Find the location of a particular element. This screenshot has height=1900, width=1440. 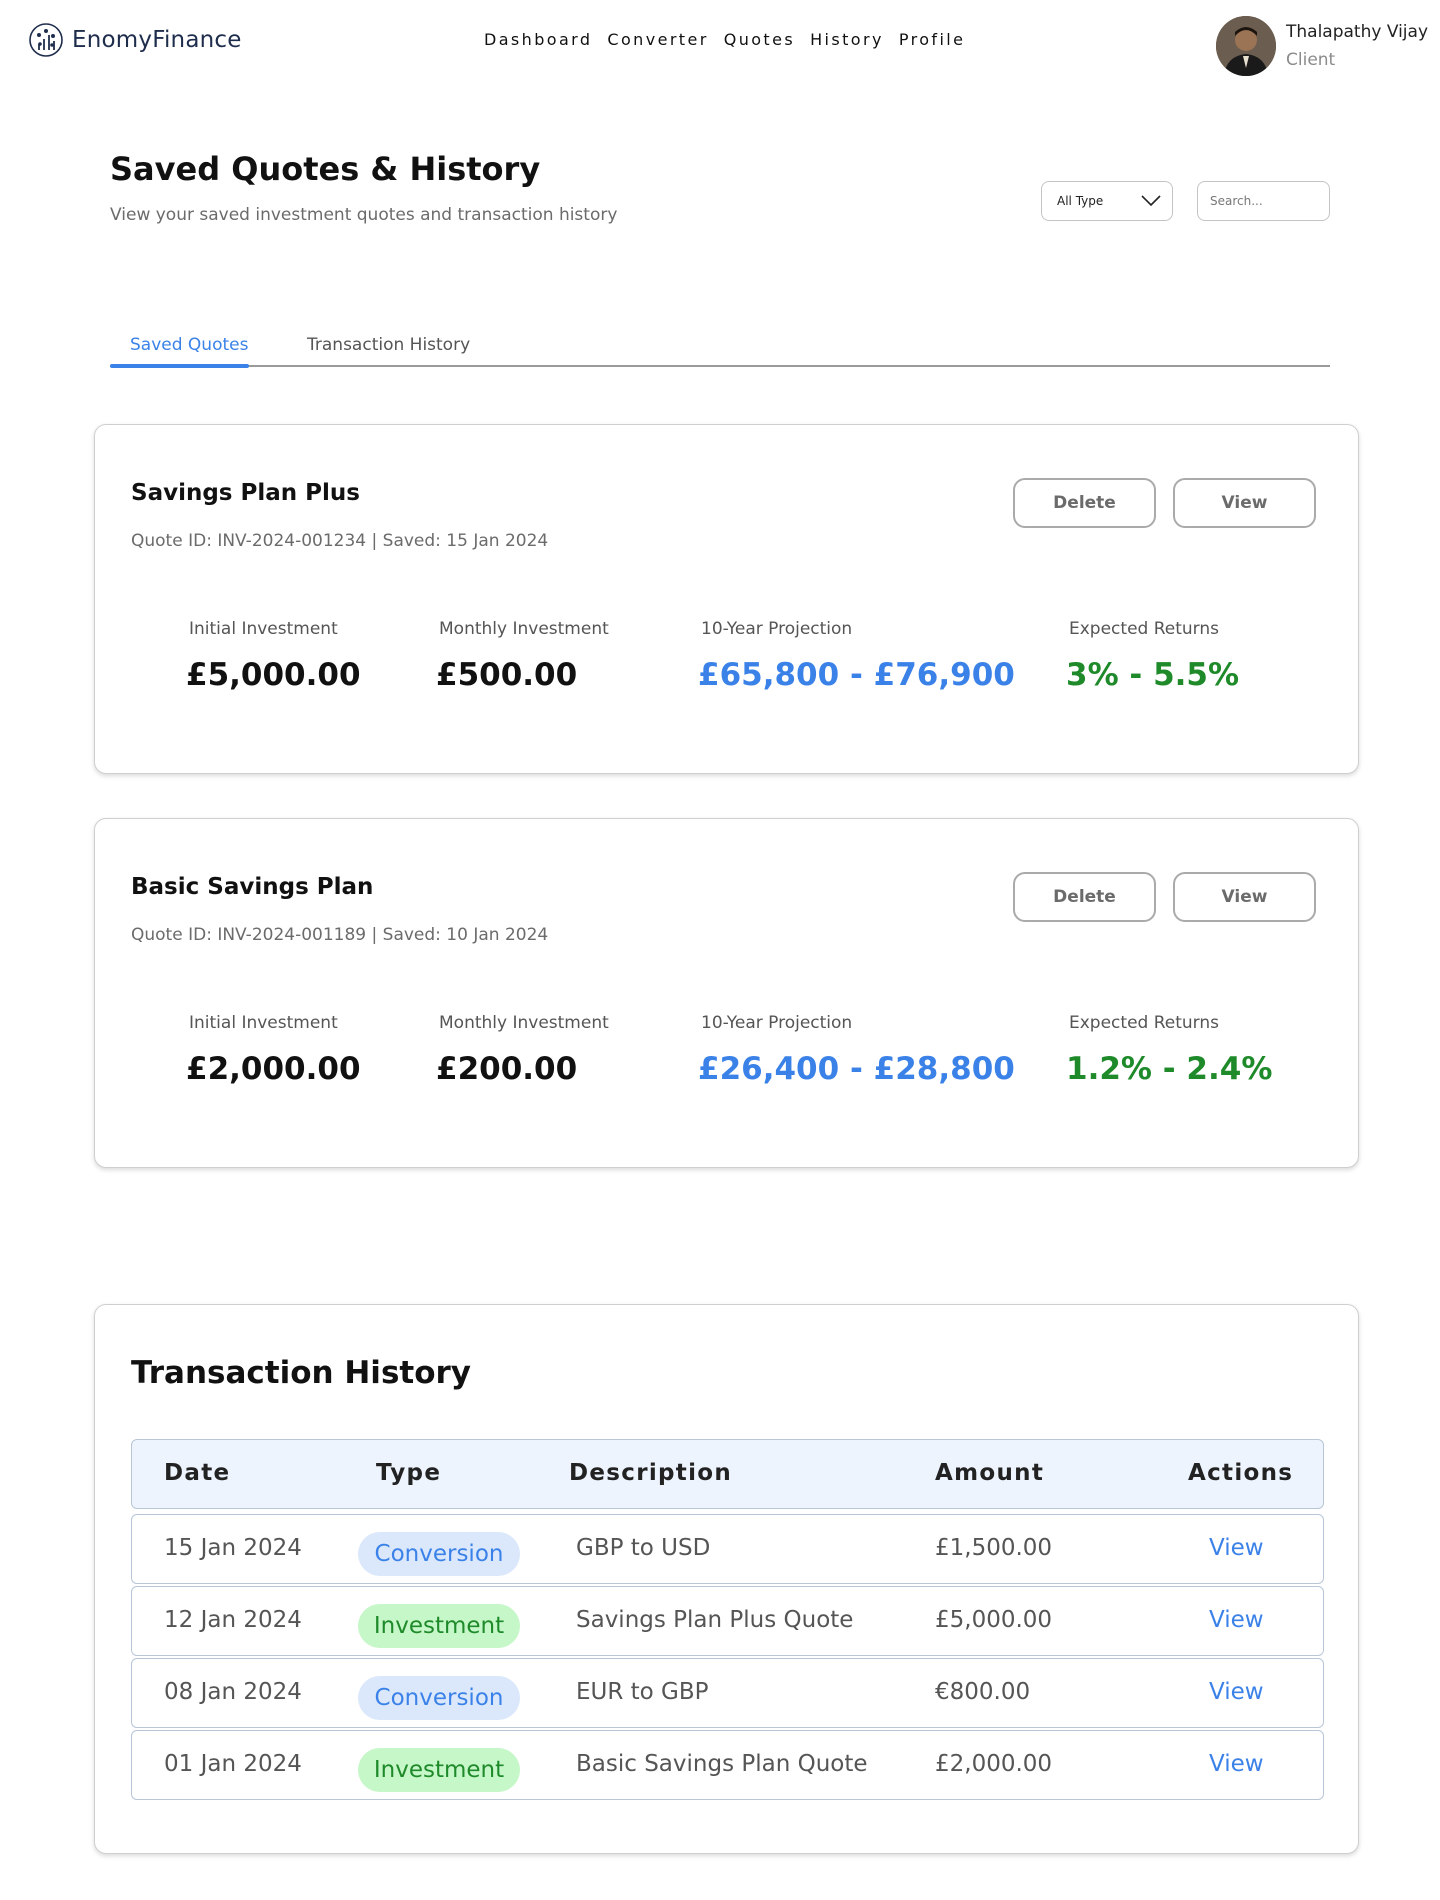

column-date: Date is located at coordinates (197, 1473).